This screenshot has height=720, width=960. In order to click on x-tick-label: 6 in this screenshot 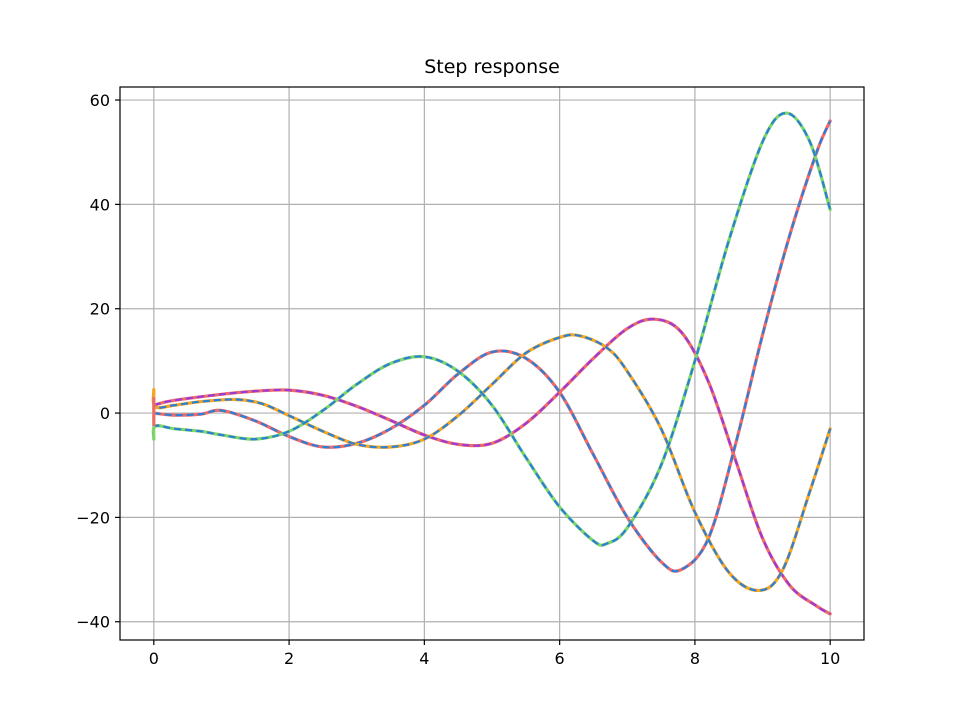, I will do `click(560, 658)`.